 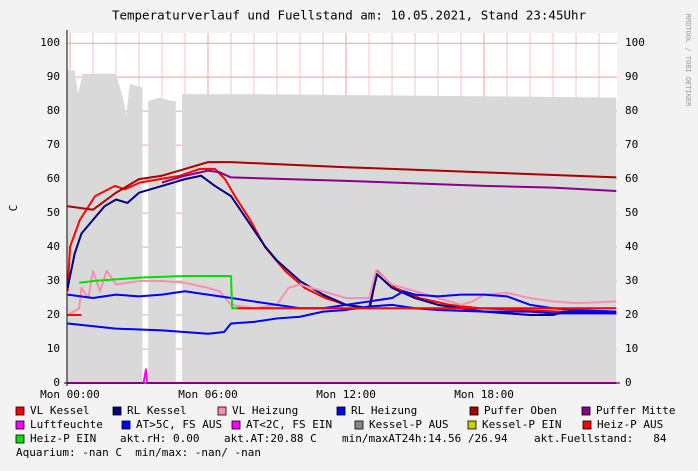 I want to click on x-tick-label: Mon 00:00, so click(x=70, y=394).